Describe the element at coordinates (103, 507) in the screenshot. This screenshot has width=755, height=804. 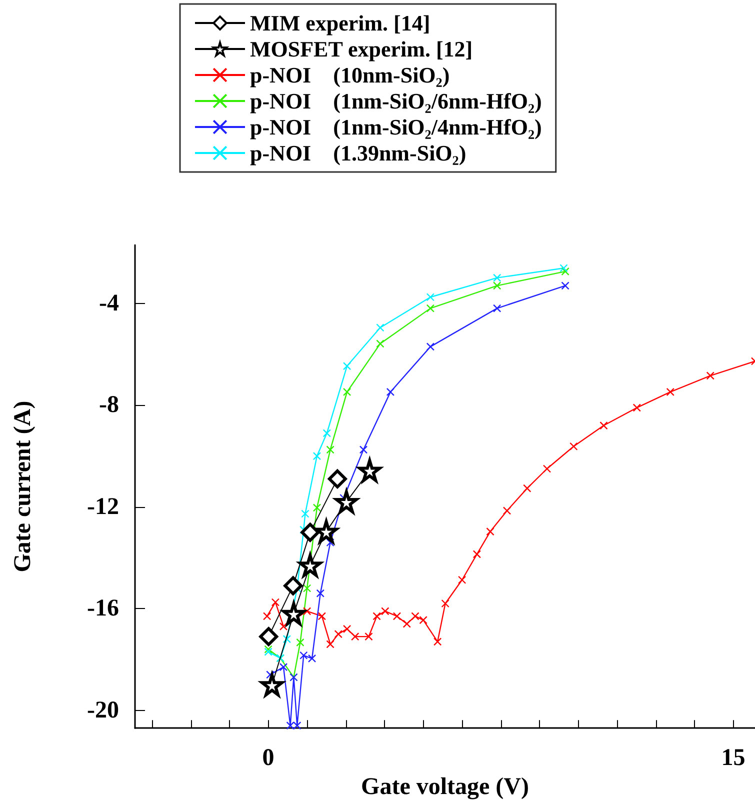
I see `y-tick-label: -12` at that location.